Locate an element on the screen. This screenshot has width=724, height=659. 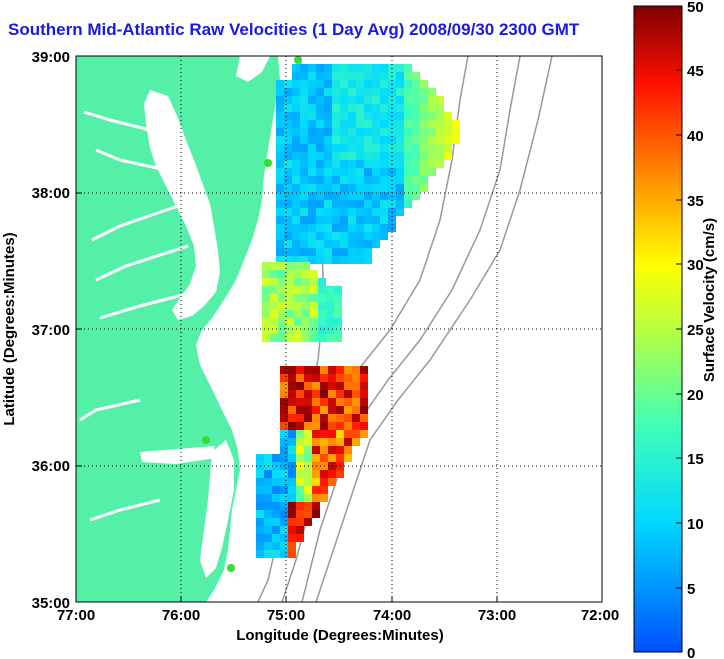
y-axis-label: Latitude (Degrees:Minutes) is located at coordinates (9, 328).